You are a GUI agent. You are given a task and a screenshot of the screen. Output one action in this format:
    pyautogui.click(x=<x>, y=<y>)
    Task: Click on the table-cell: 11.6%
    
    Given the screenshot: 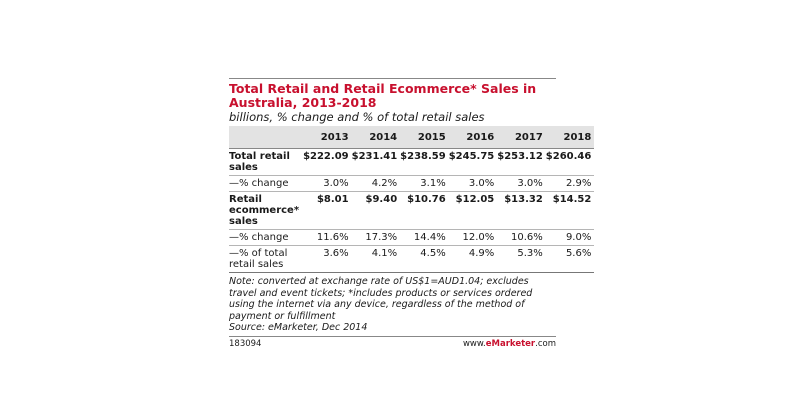 What is the action you would take?
    pyautogui.click(x=327, y=237)
    